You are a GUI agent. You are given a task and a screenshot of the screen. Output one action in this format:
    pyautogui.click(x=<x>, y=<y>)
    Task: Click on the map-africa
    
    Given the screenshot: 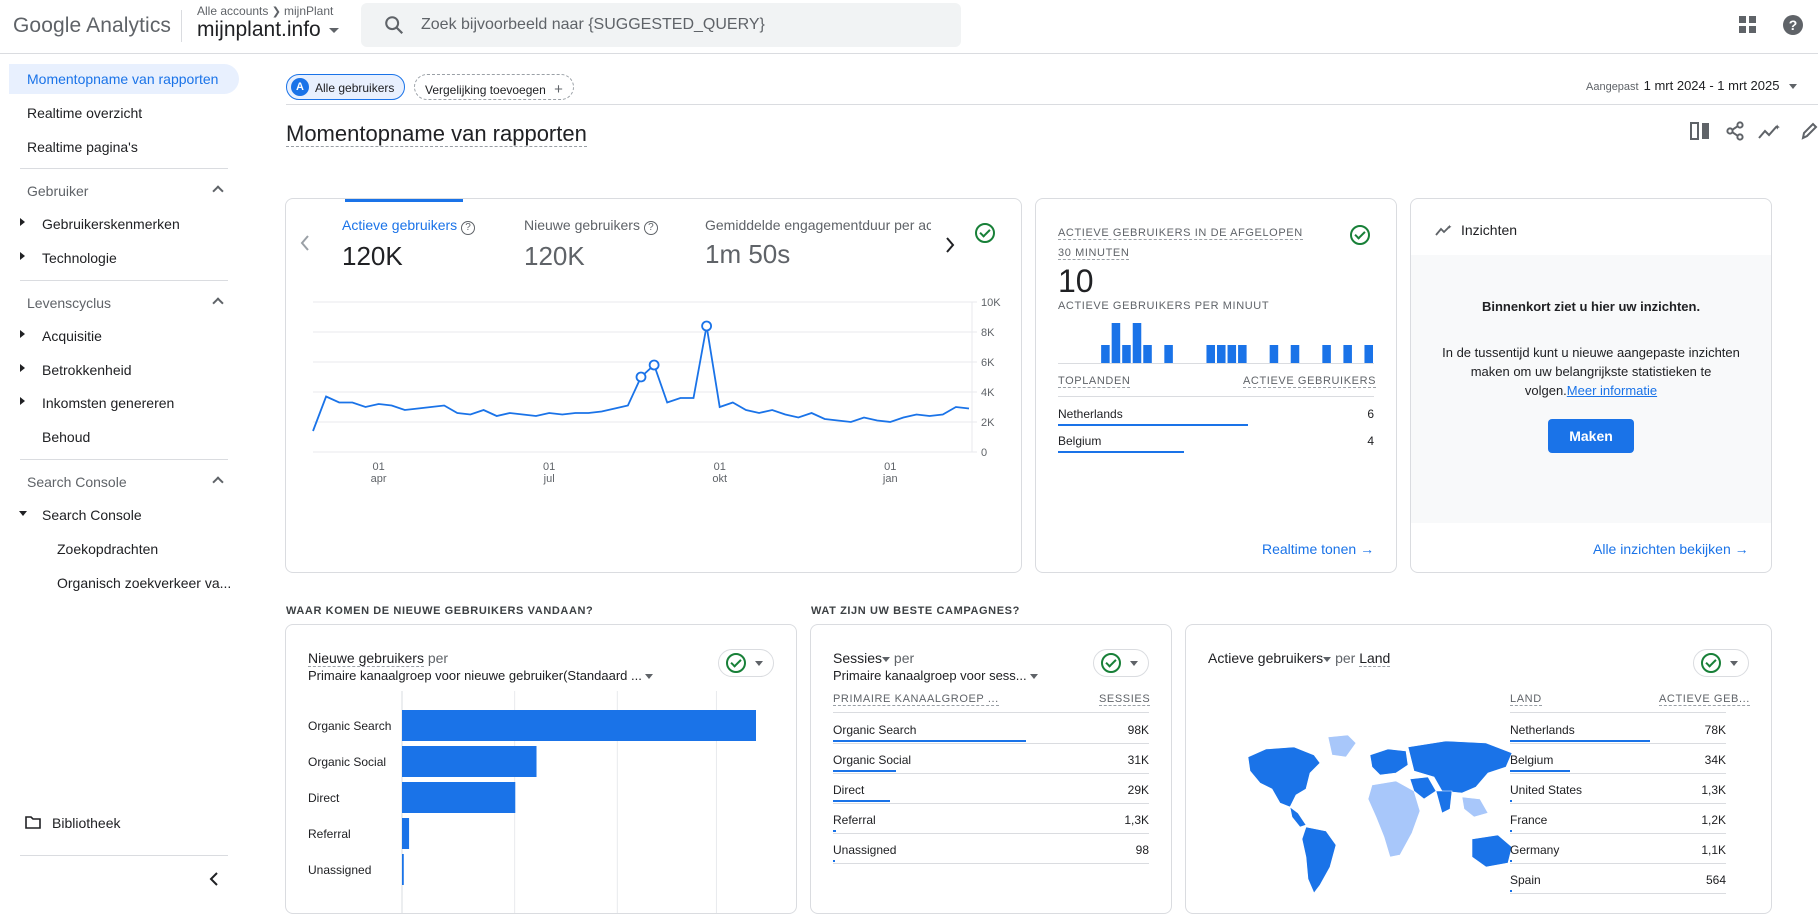 What is the action you would take?
    pyautogui.click(x=1394, y=819)
    